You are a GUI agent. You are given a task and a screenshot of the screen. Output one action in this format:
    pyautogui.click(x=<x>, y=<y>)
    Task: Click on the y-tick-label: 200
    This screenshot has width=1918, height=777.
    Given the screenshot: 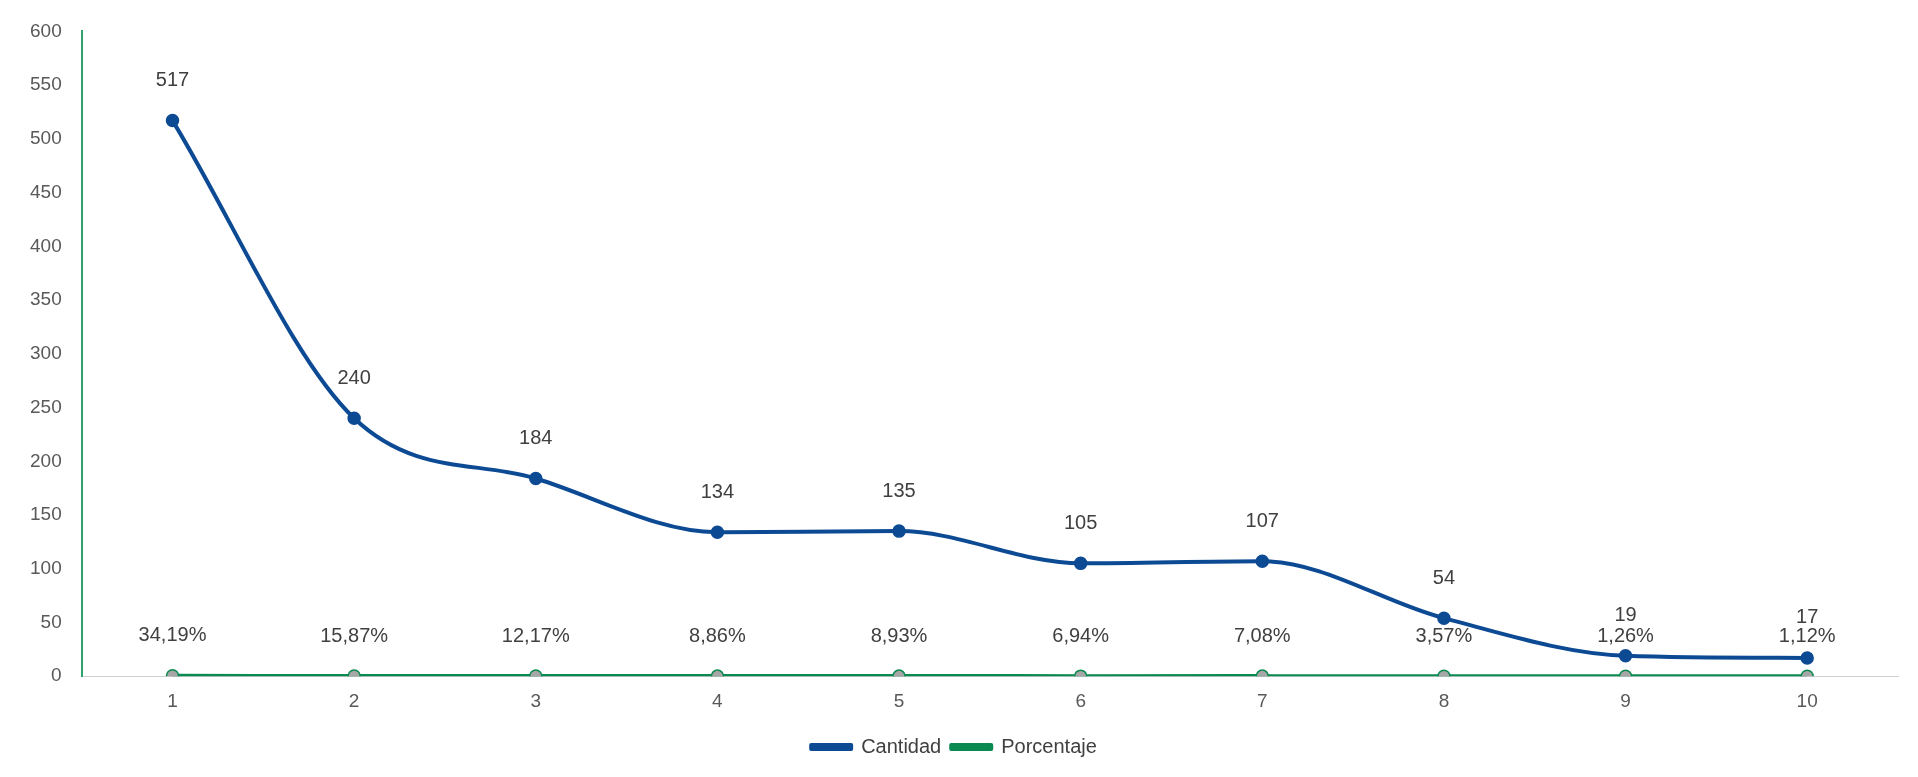 What is the action you would take?
    pyautogui.click(x=46, y=460)
    